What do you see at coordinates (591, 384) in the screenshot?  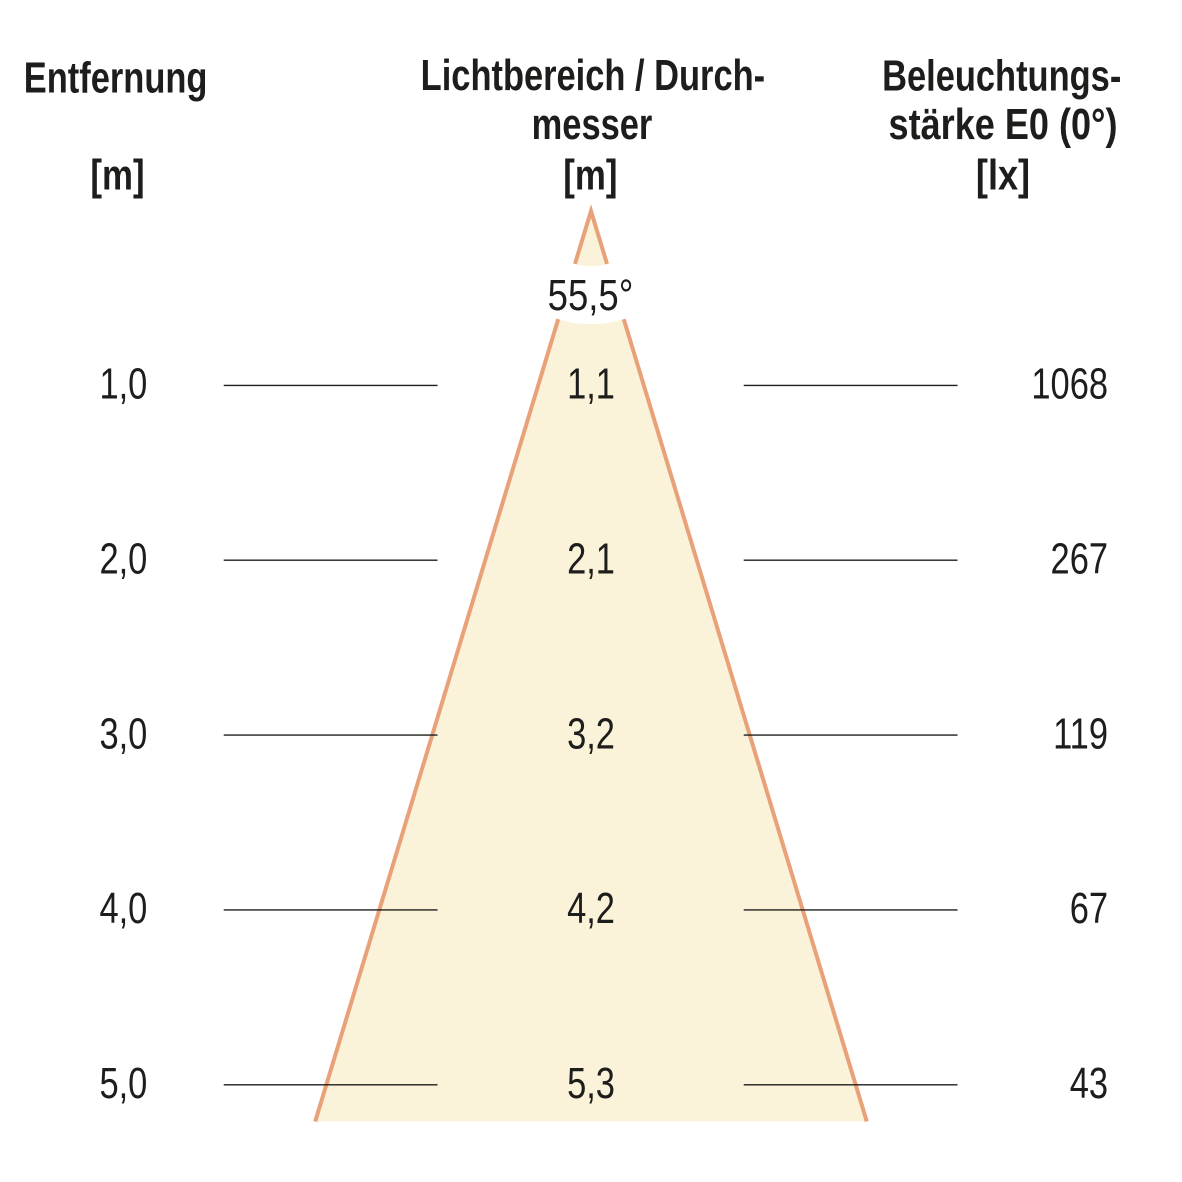 I see `svg-text: 1,1` at bounding box center [591, 384].